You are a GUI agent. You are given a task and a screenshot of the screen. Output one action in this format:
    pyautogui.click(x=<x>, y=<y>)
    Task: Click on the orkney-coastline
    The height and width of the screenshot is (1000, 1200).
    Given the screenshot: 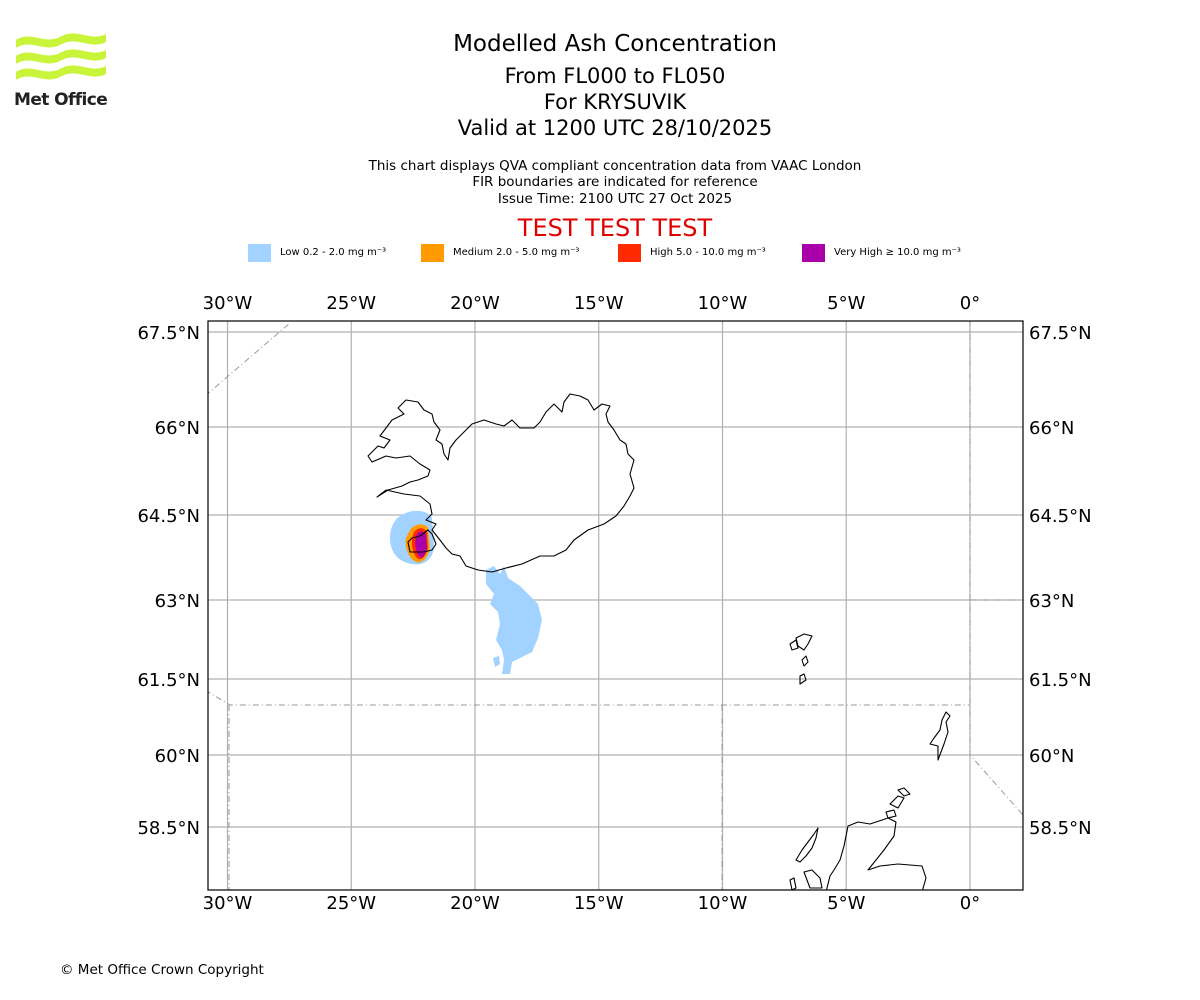 What is the action you would take?
    pyautogui.click(x=898, y=803)
    